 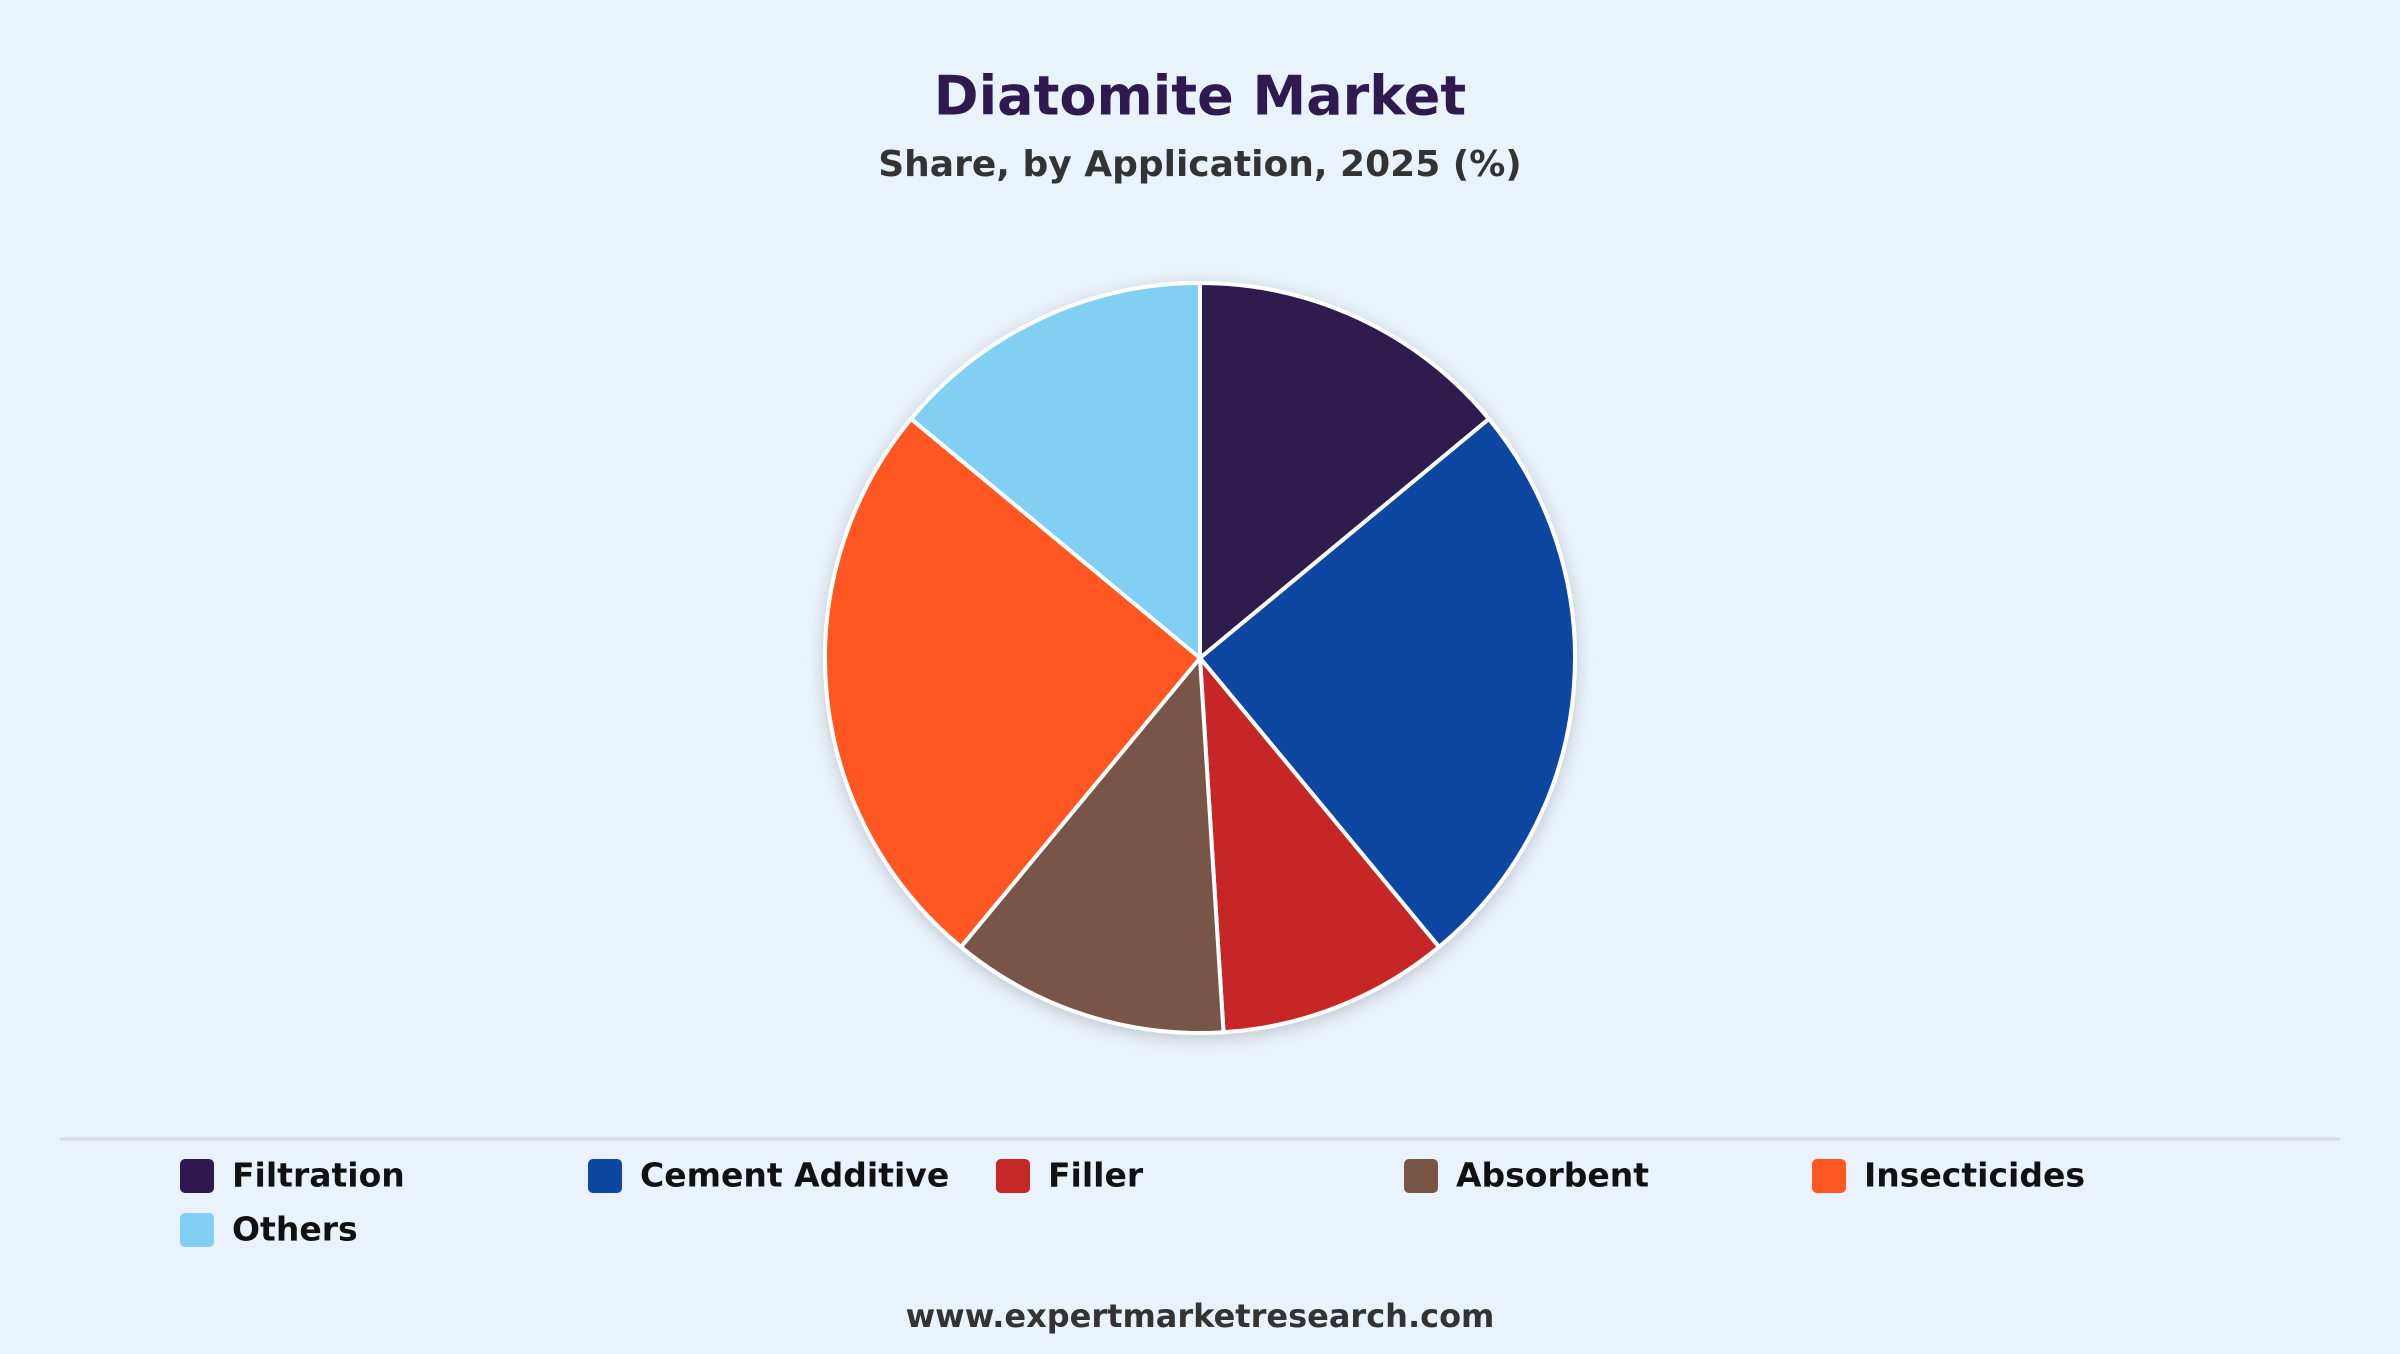 I want to click on chart-subtitle: Share, by Application, 2025 (%), so click(x=1200, y=164).